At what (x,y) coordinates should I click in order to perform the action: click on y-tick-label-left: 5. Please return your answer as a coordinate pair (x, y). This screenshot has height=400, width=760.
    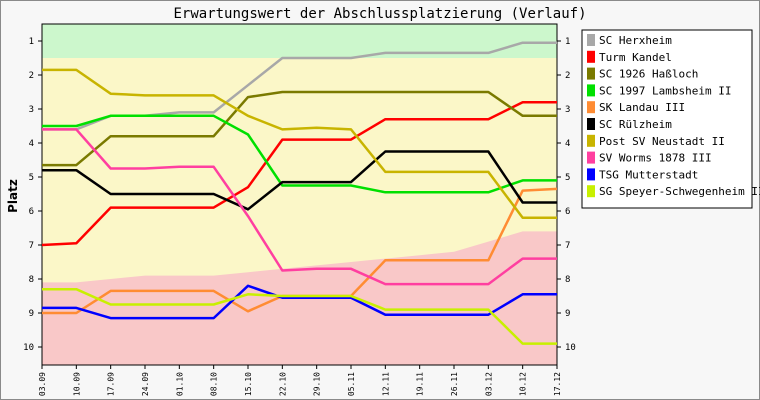
    Looking at the image, I should click on (31, 178).